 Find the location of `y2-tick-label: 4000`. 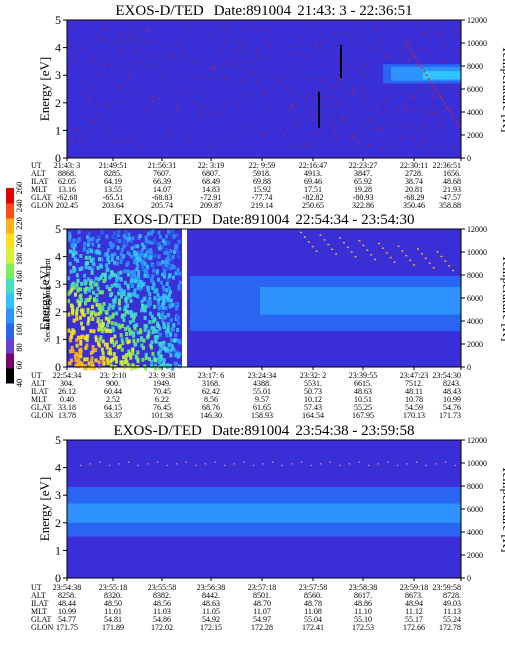

y2-tick-label: 4000 is located at coordinates (475, 112).